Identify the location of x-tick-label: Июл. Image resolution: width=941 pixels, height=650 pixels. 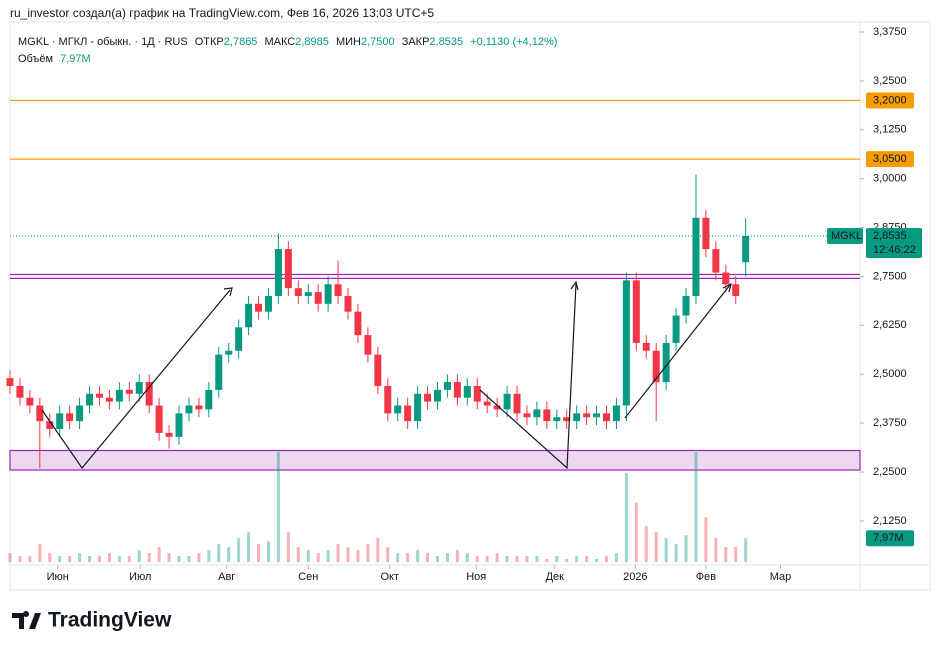
(140, 577).